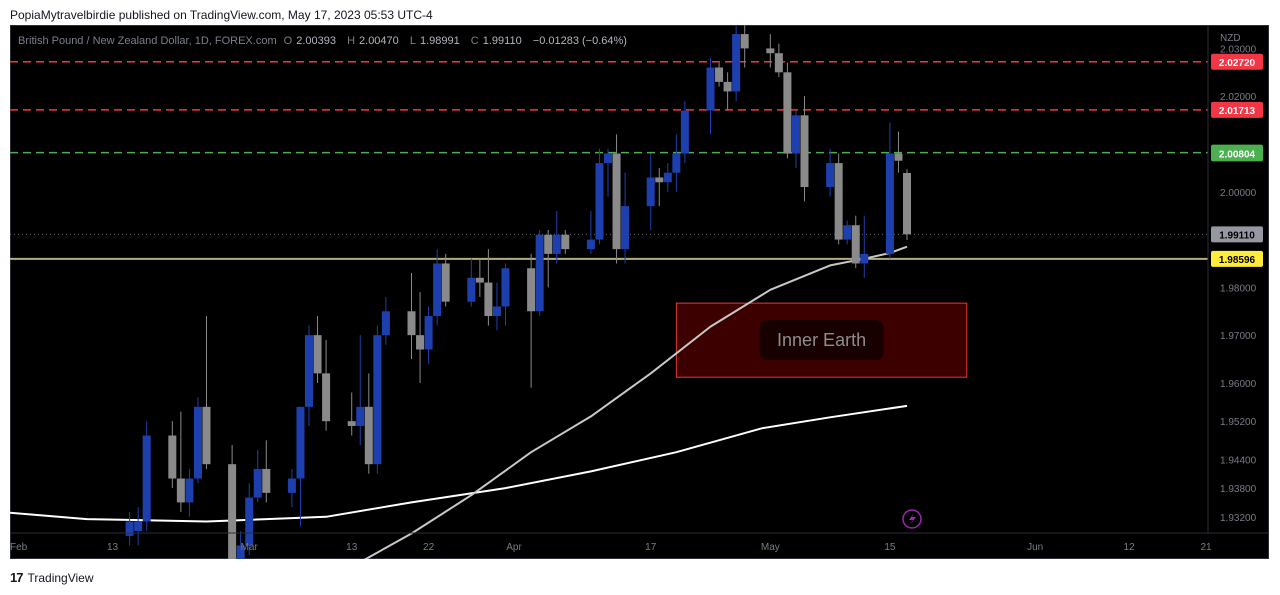  I want to click on tradingview-logo-icon: 17, so click(17, 577).